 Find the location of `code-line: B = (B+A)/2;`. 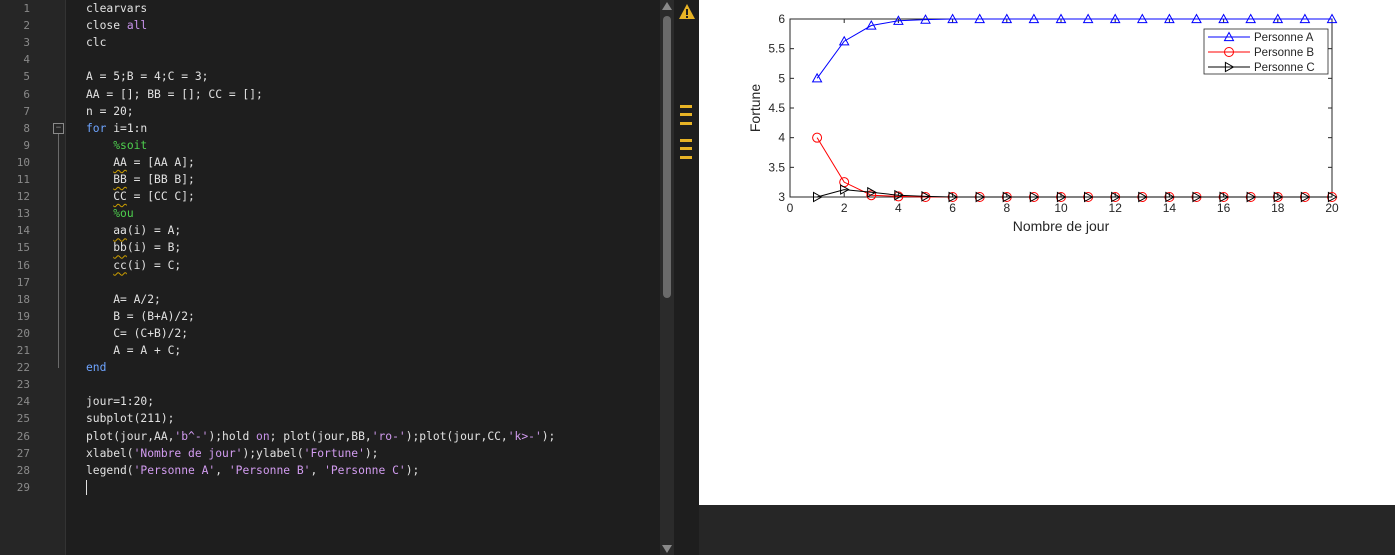

code-line: B = (B+A)/2; is located at coordinates (140, 316).